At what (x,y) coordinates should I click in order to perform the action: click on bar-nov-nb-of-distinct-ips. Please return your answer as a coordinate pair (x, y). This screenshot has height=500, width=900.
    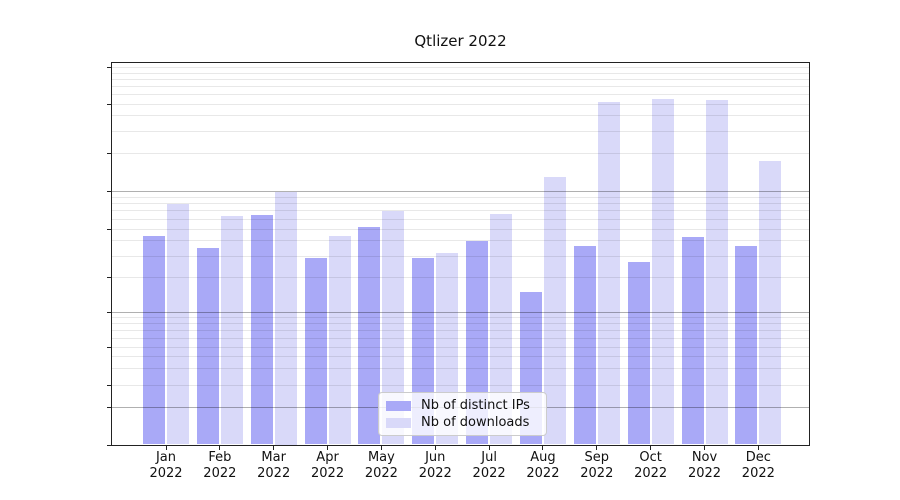
    Looking at the image, I should click on (692, 340).